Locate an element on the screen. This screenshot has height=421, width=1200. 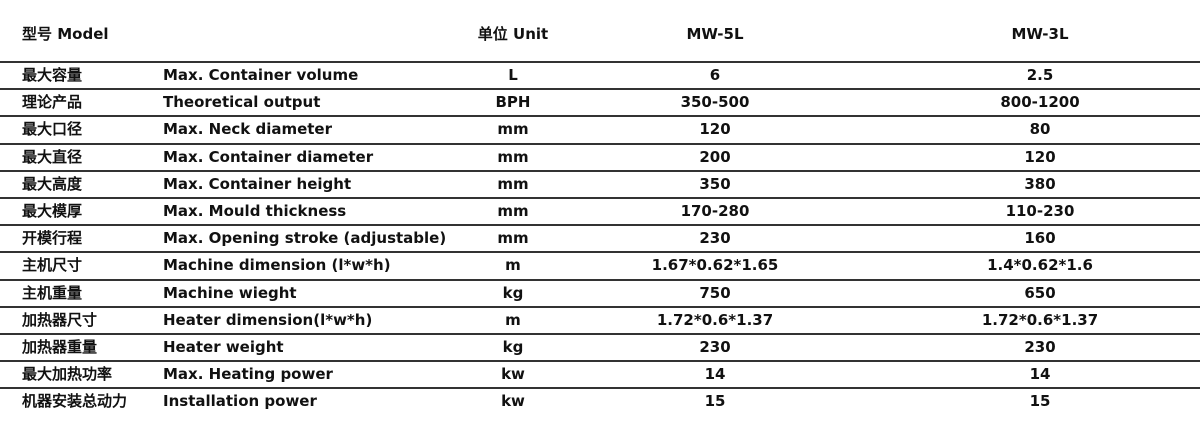
label-cn: 最大口径 is located at coordinates (52, 129).